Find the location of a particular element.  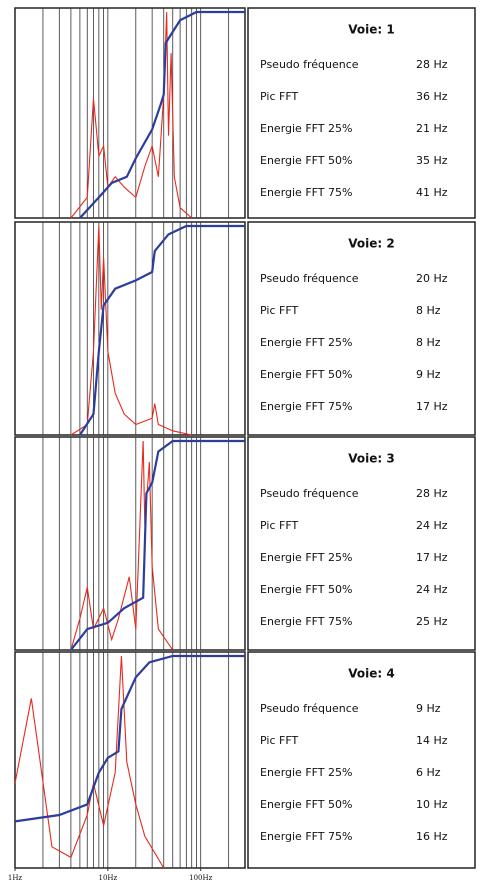

row-value: 41 Hz is located at coordinates (432, 192).